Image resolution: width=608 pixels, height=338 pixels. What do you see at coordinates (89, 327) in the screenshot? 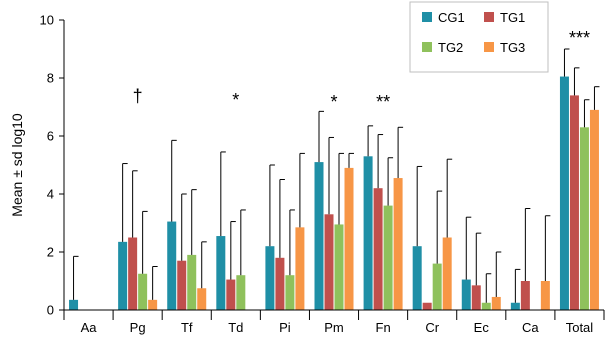
I see `x-category-label: Aa` at bounding box center [89, 327].